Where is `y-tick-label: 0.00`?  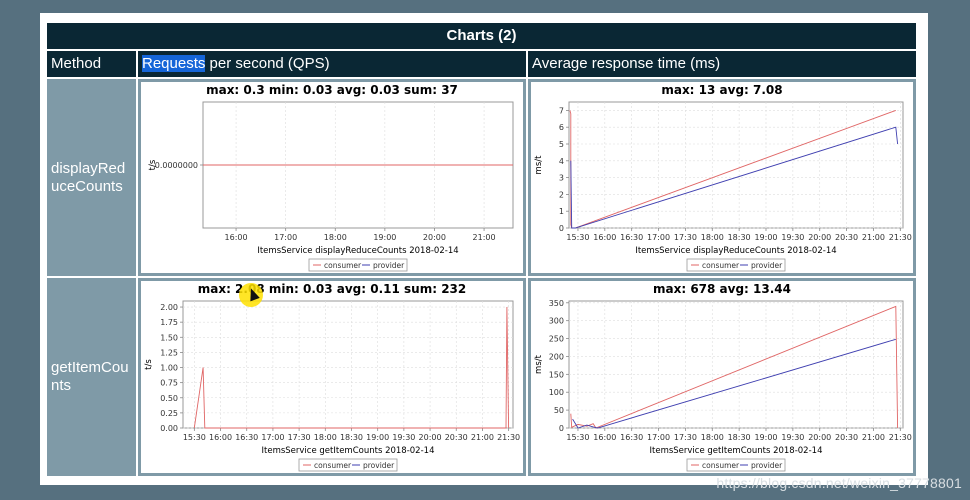
y-tick-label: 0.00 is located at coordinates (169, 428).